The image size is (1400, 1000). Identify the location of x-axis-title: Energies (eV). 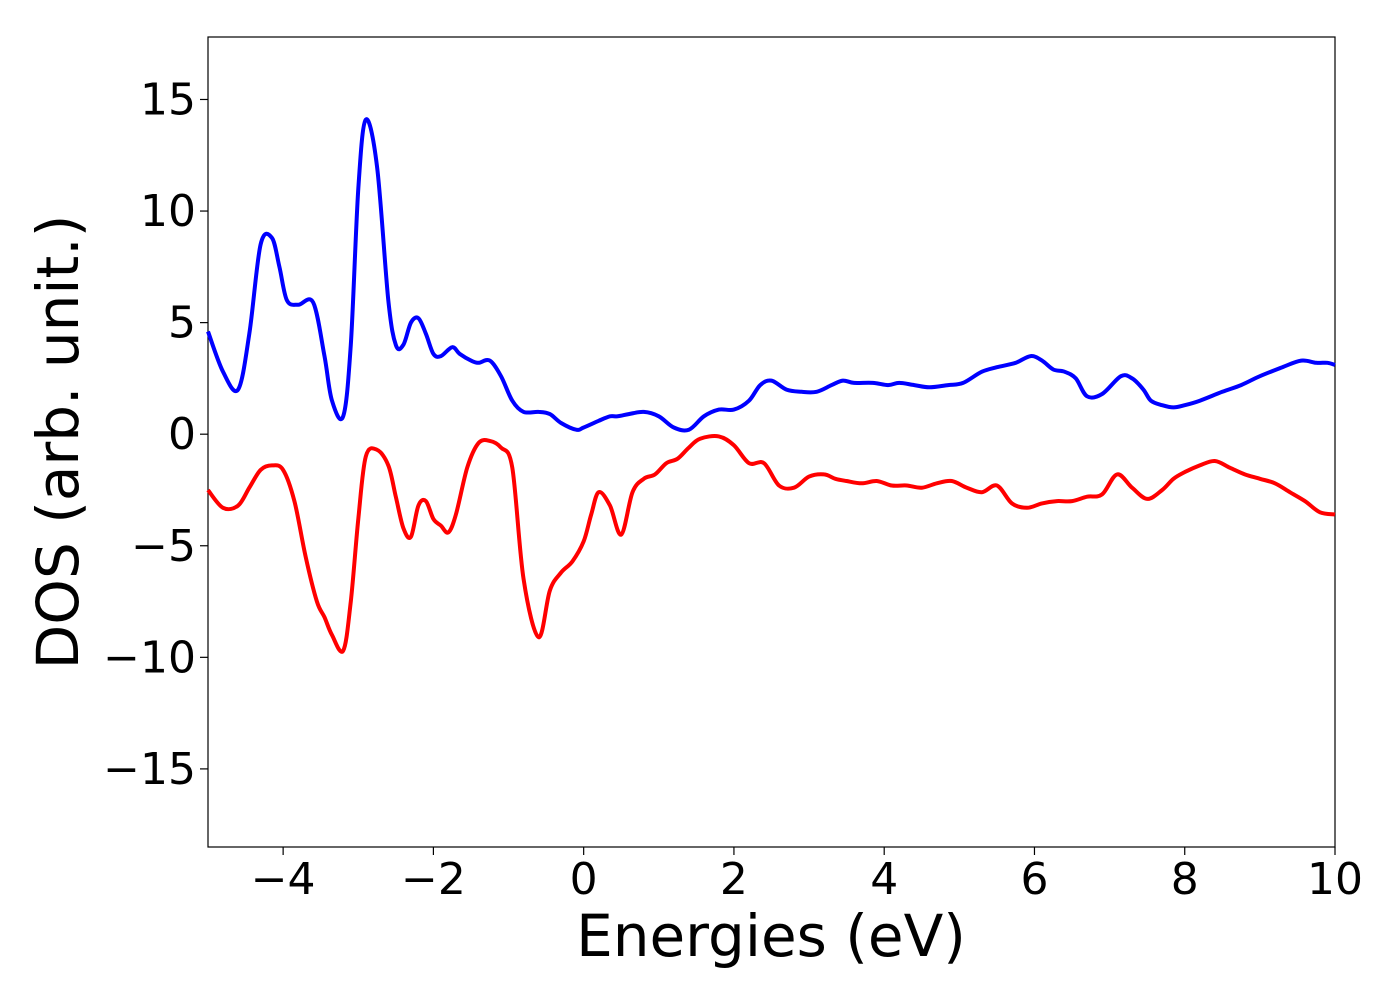
(771, 936).